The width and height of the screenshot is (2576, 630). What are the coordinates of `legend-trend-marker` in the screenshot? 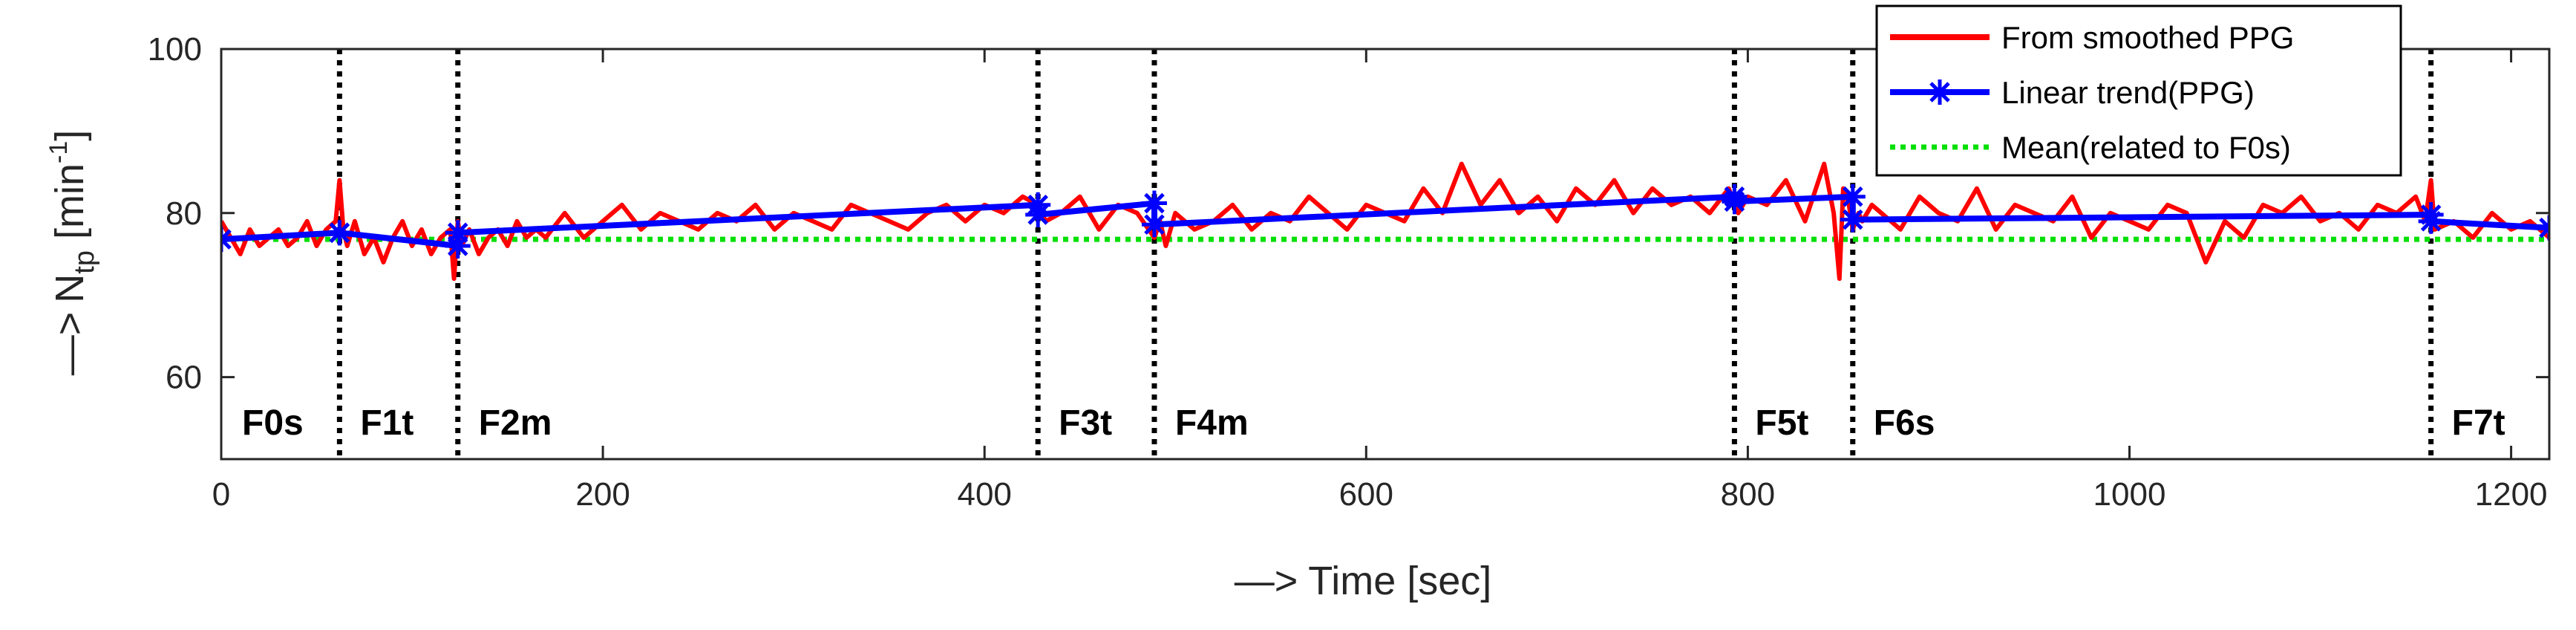 It's located at (1939, 92).